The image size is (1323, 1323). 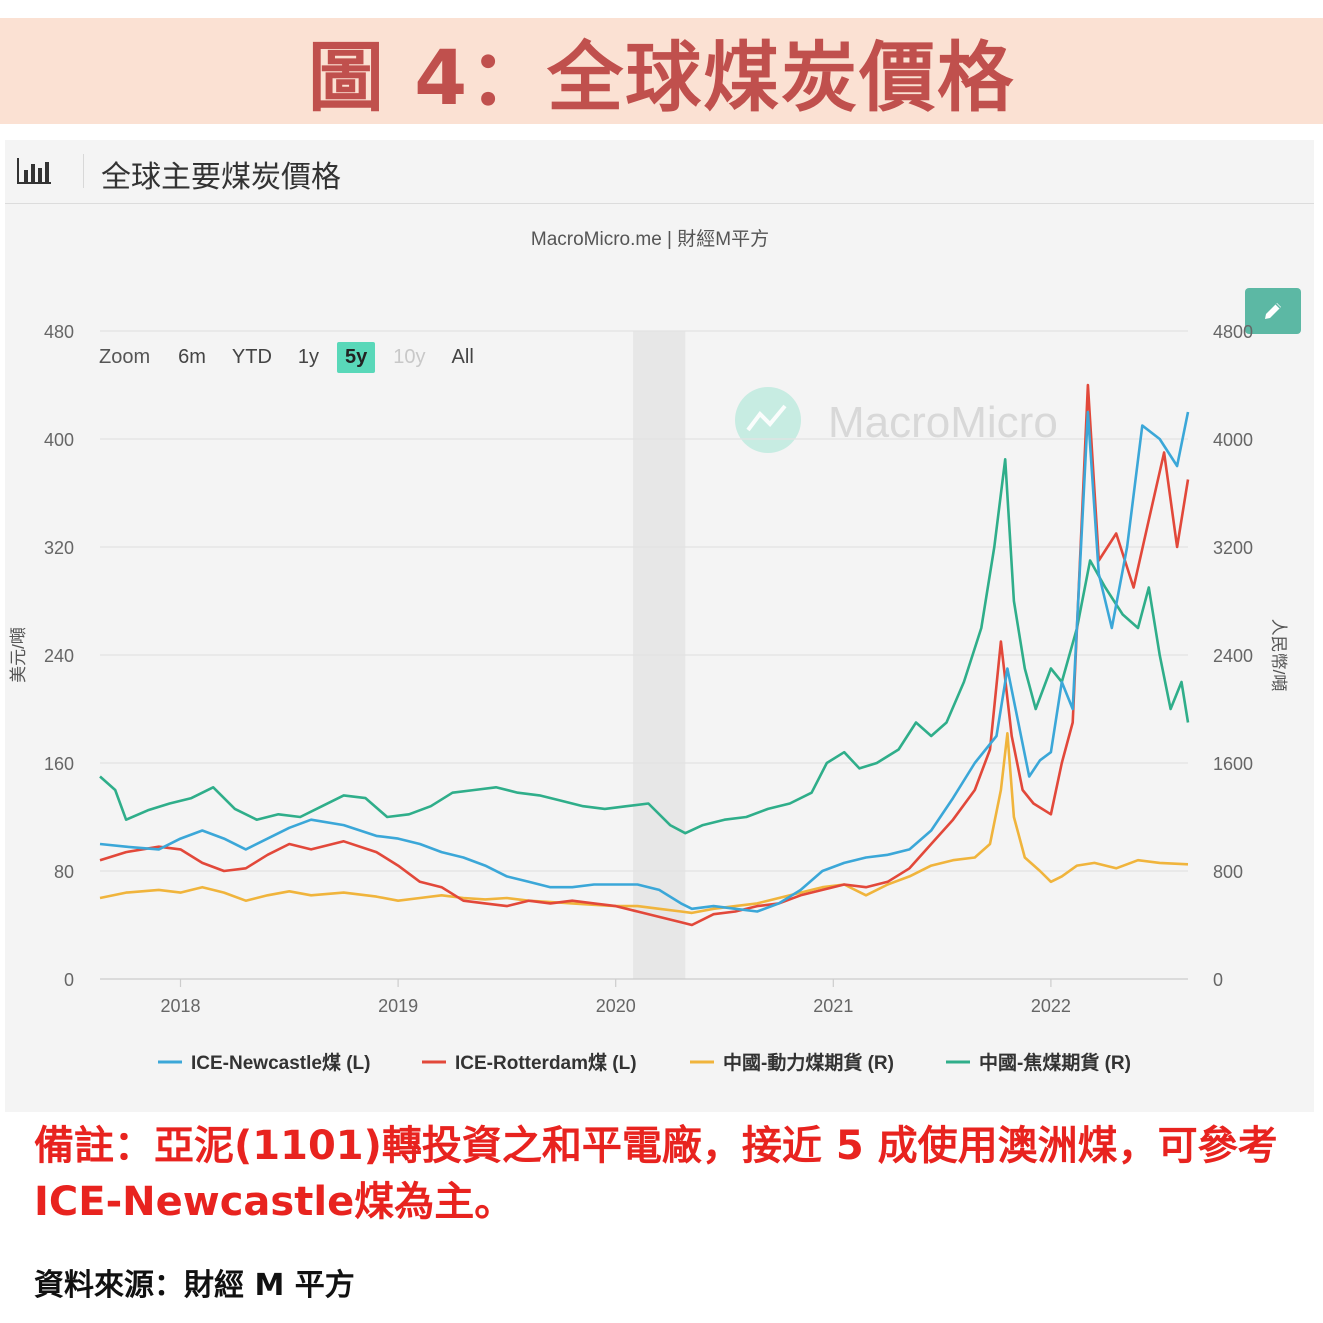 I want to click on header-divider, so click(x=83, y=171).